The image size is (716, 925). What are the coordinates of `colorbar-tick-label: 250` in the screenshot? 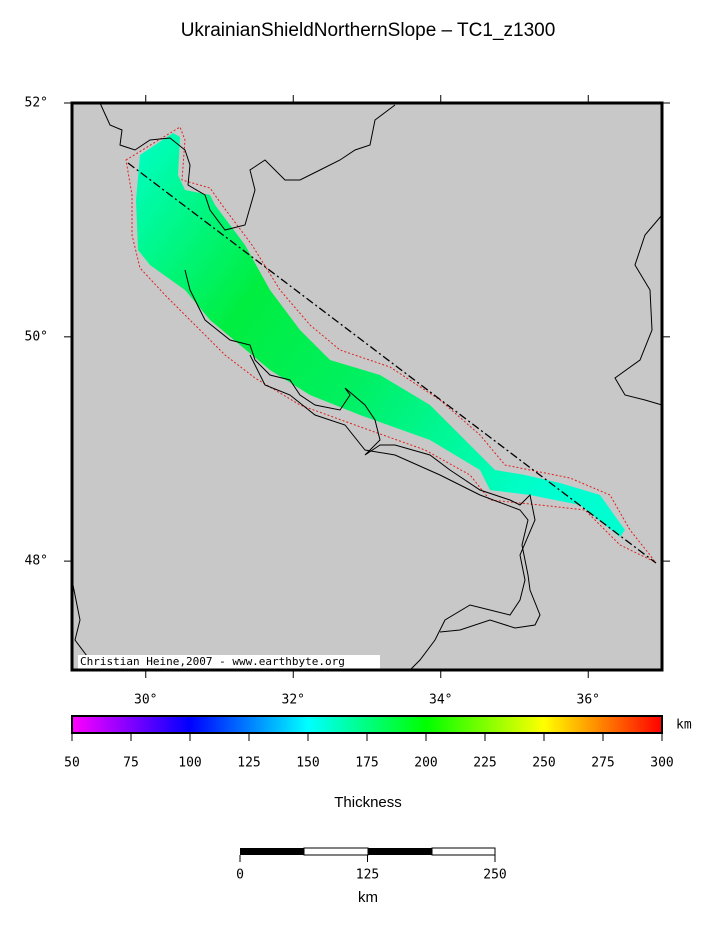 It's located at (543, 763).